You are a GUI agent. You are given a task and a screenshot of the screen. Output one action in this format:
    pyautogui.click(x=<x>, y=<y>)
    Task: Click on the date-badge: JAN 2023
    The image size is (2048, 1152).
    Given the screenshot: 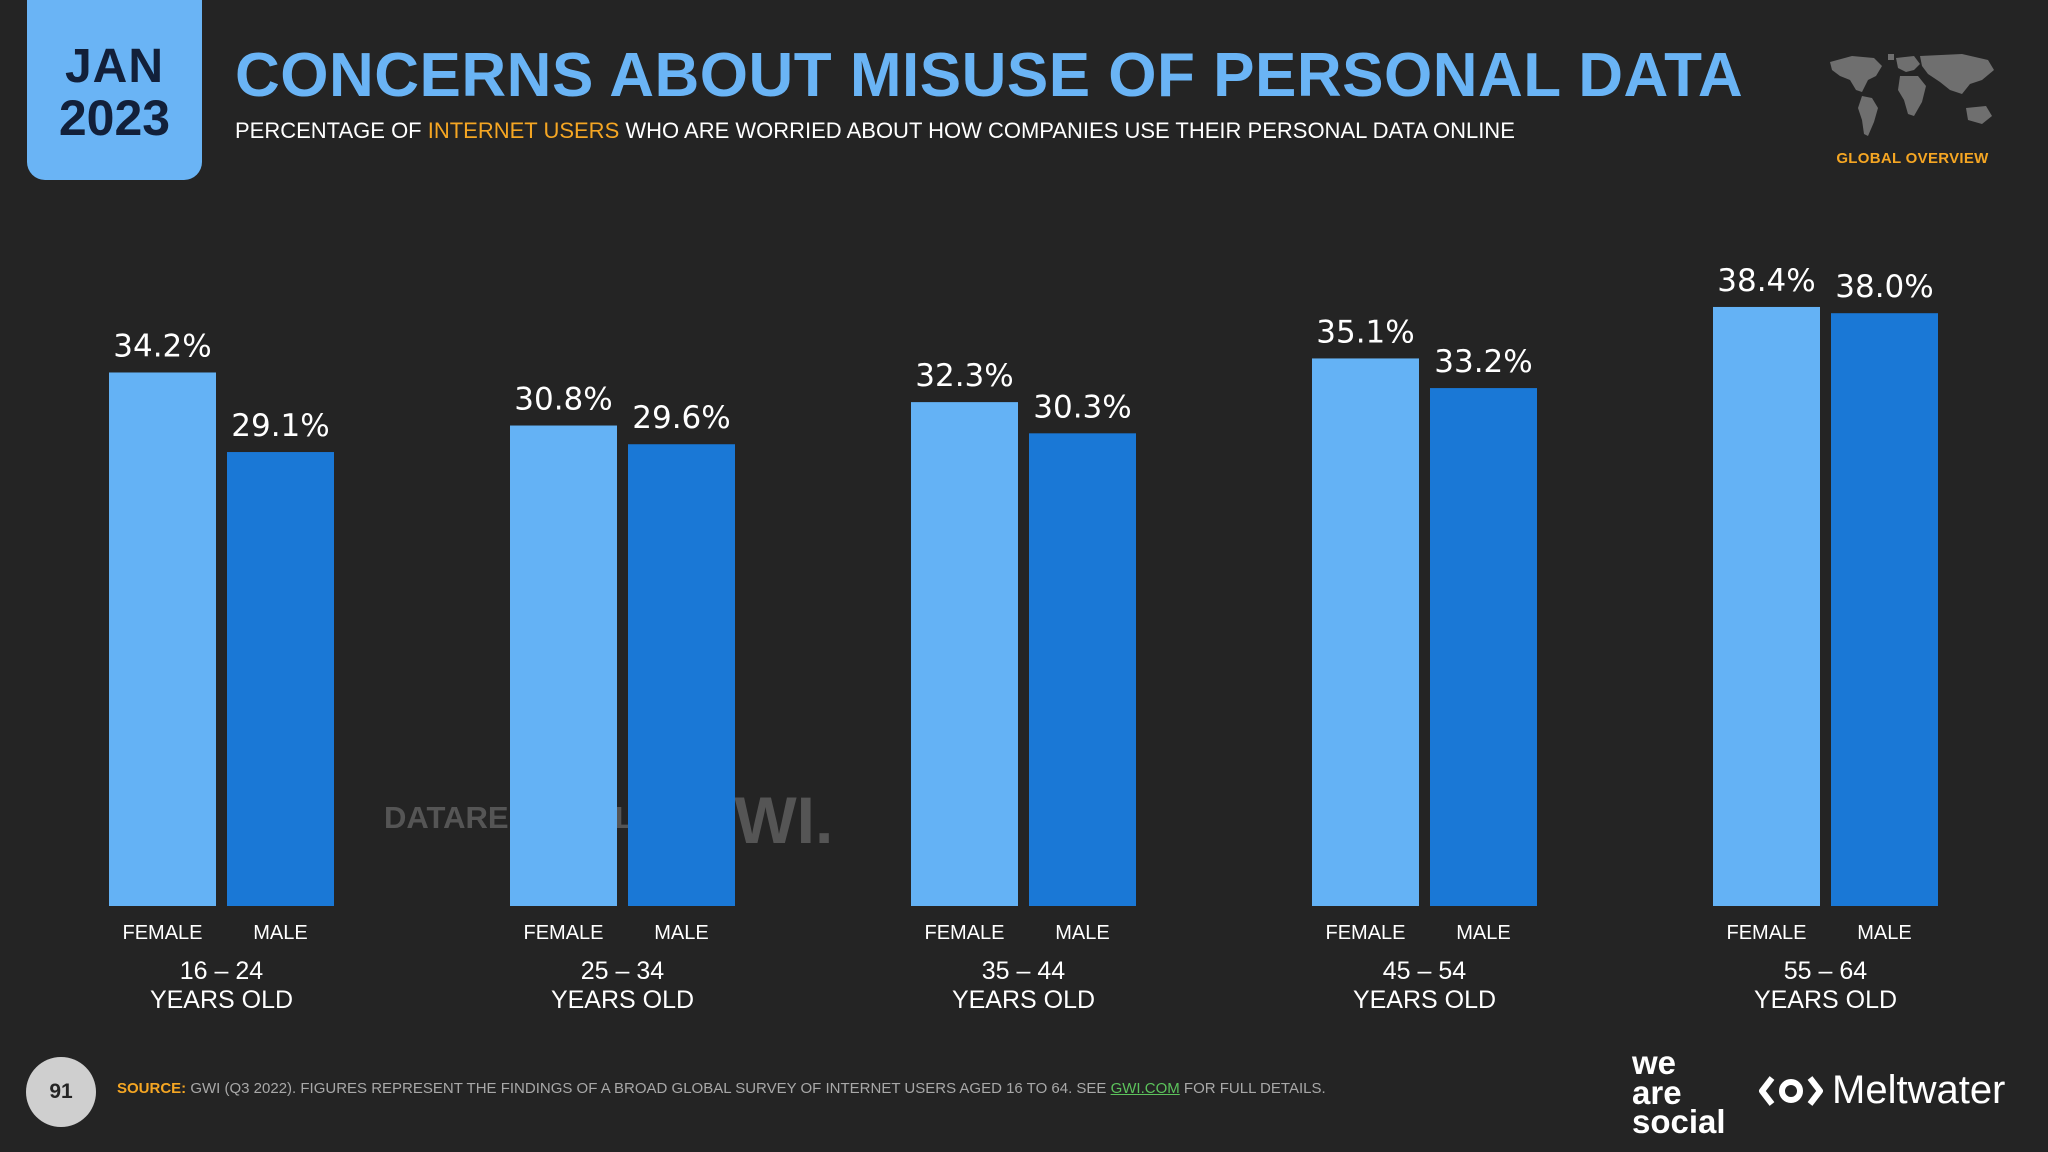 What is the action you would take?
    pyautogui.click(x=114, y=90)
    